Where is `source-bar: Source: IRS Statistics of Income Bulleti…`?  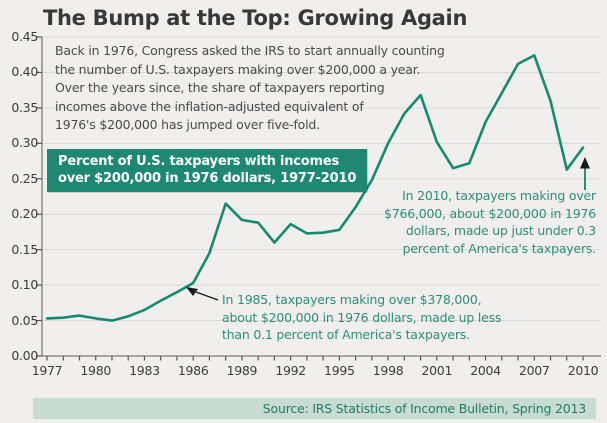 source-bar: Source: IRS Statistics of Income Bulleti… is located at coordinates (314, 408).